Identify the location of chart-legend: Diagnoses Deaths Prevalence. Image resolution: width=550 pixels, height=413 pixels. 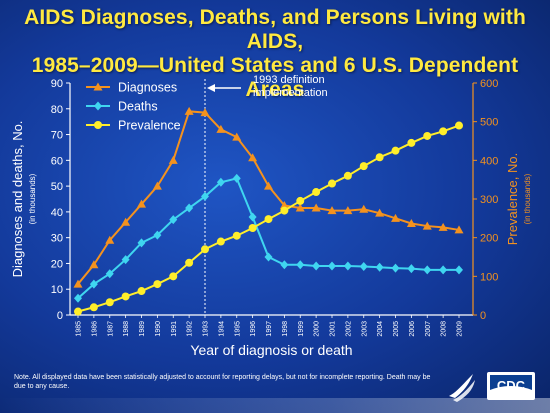
(133, 107).